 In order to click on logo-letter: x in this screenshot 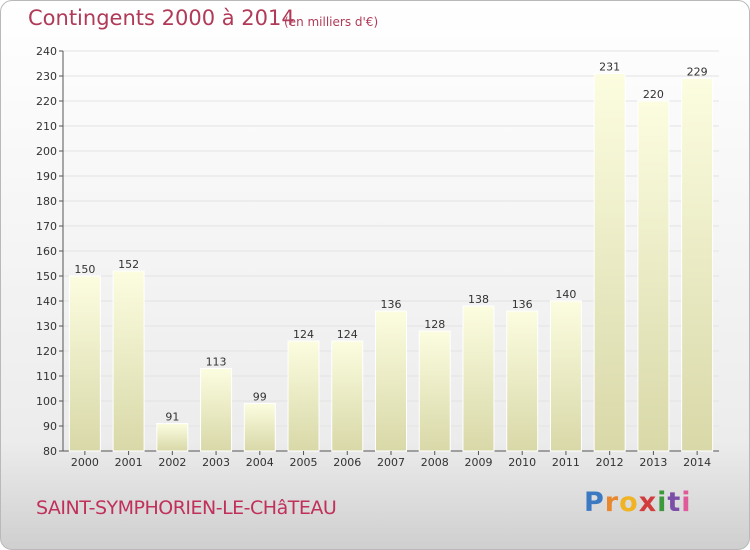, I will do `click(648, 502)`.